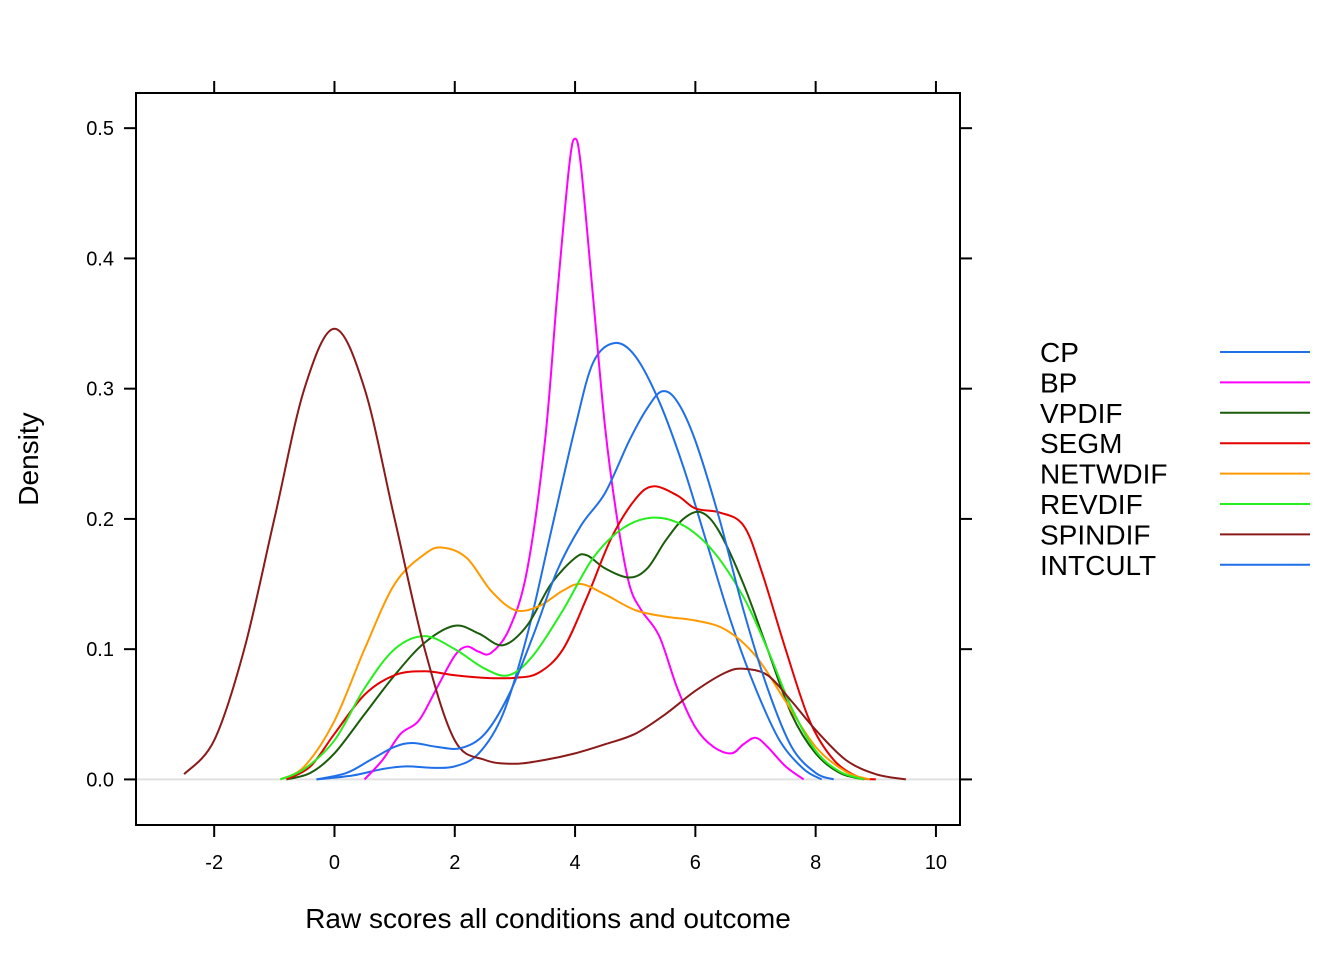  What do you see at coordinates (1095, 534) in the screenshot?
I see `legend-label: SPINDIF` at bounding box center [1095, 534].